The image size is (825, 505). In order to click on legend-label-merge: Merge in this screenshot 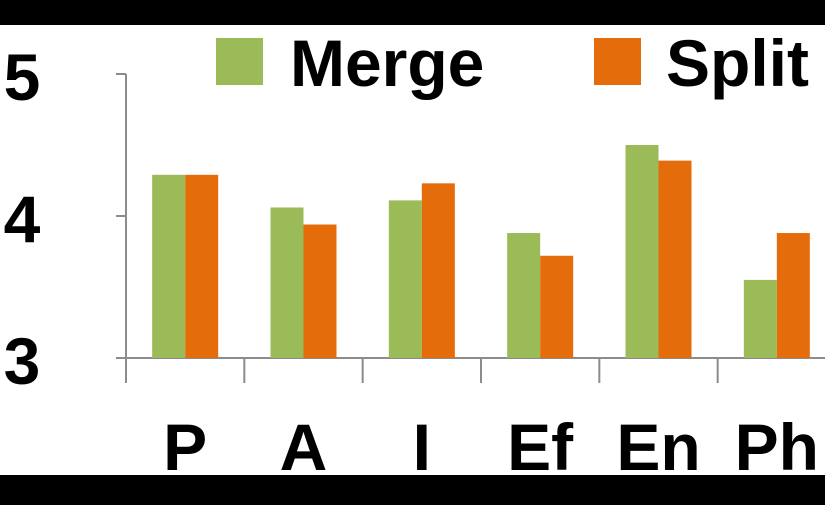, I will do `click(387, 63)`.